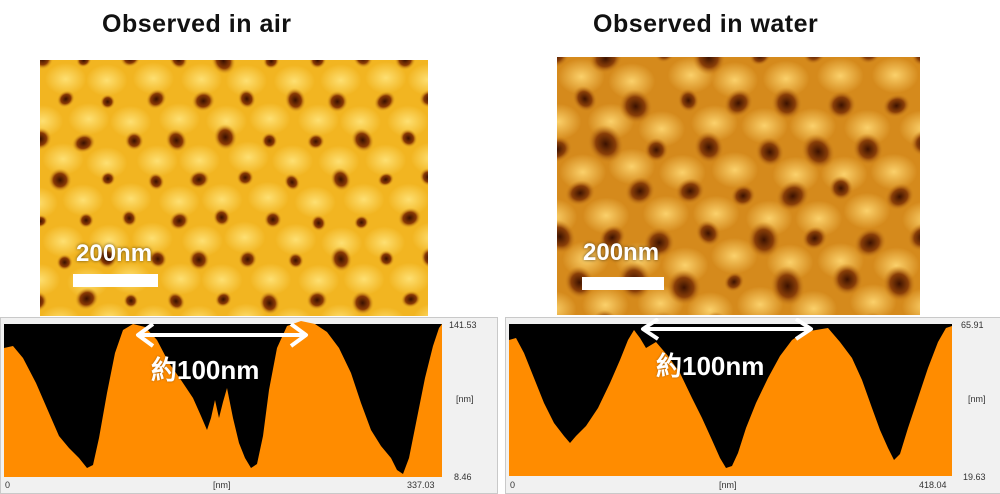 The width and height of the screenshot is (1000, 494). What do you see at coordinates (972, 325) in the screenshot?
I see `y-max-label: 65.91` at bounding box center [972, 325].